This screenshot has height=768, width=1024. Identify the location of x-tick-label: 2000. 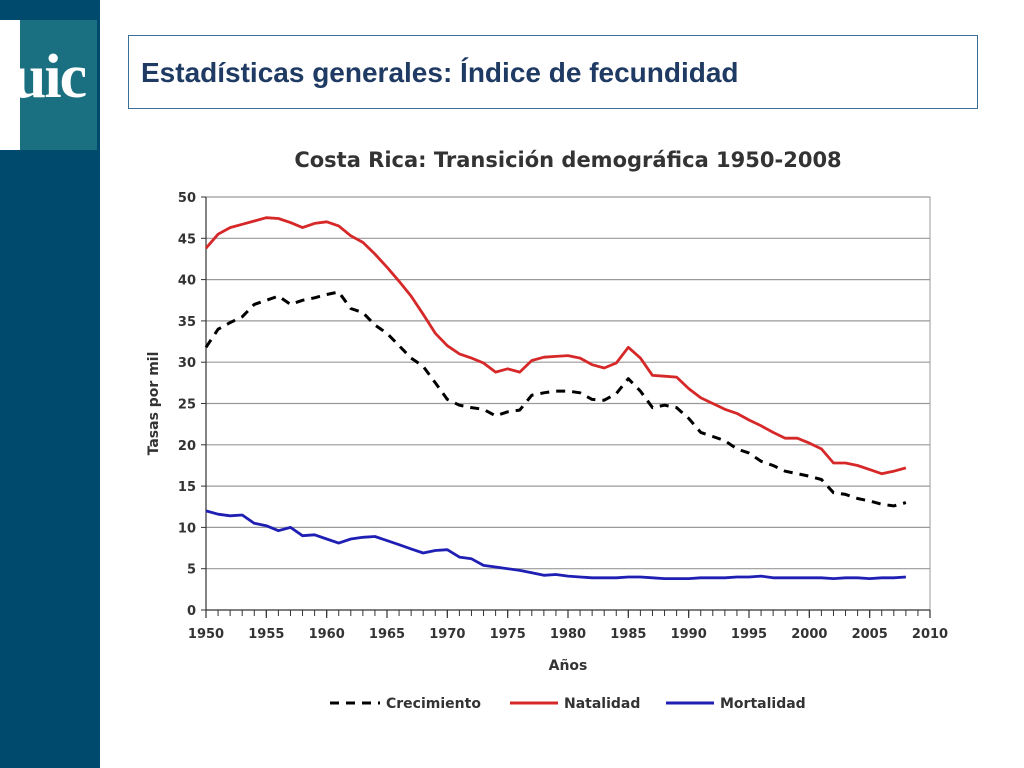
(809, 634).